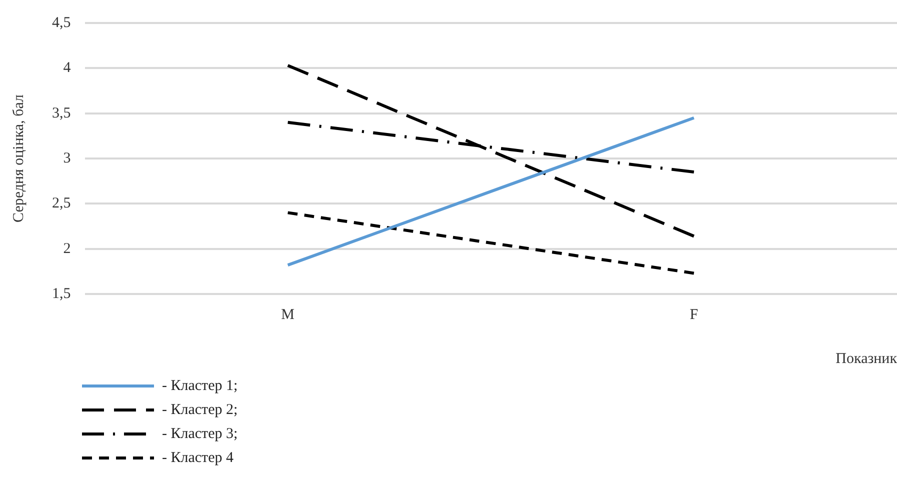  I want to click on y-axis-title: Середня оцінка, бал, so click(18, 158).